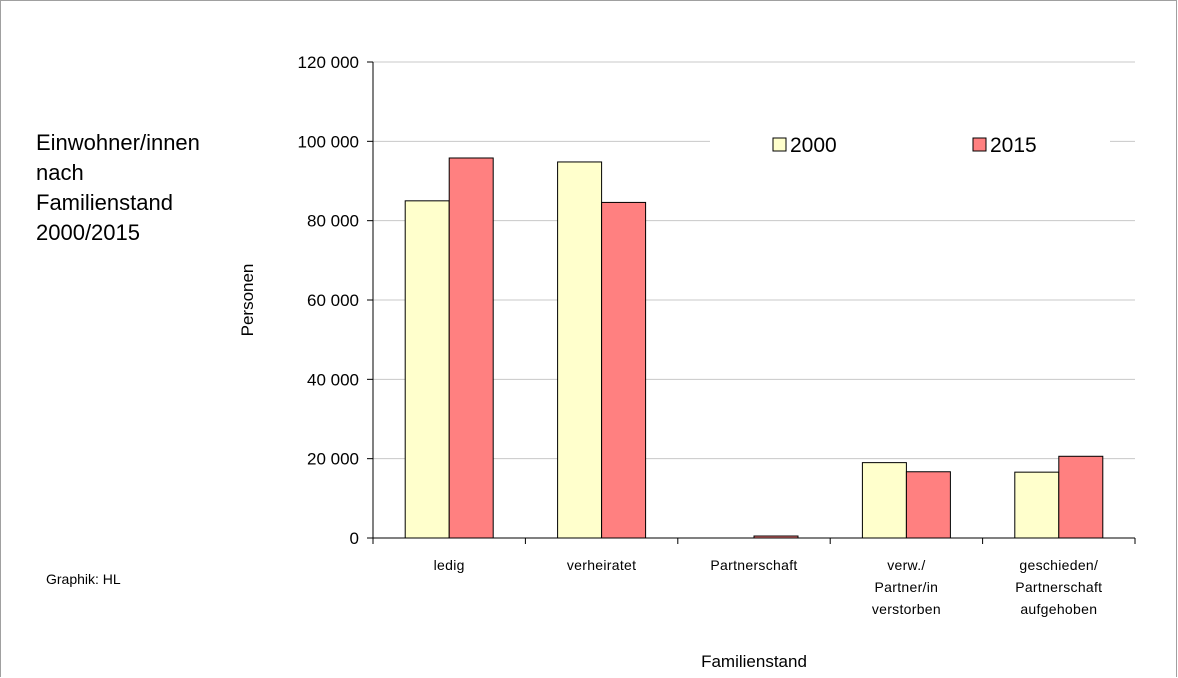 The height and width of the screenshot is (678, 1178). I want to click on x-tick-label-line: aufgehoben, so click(1058, 609).